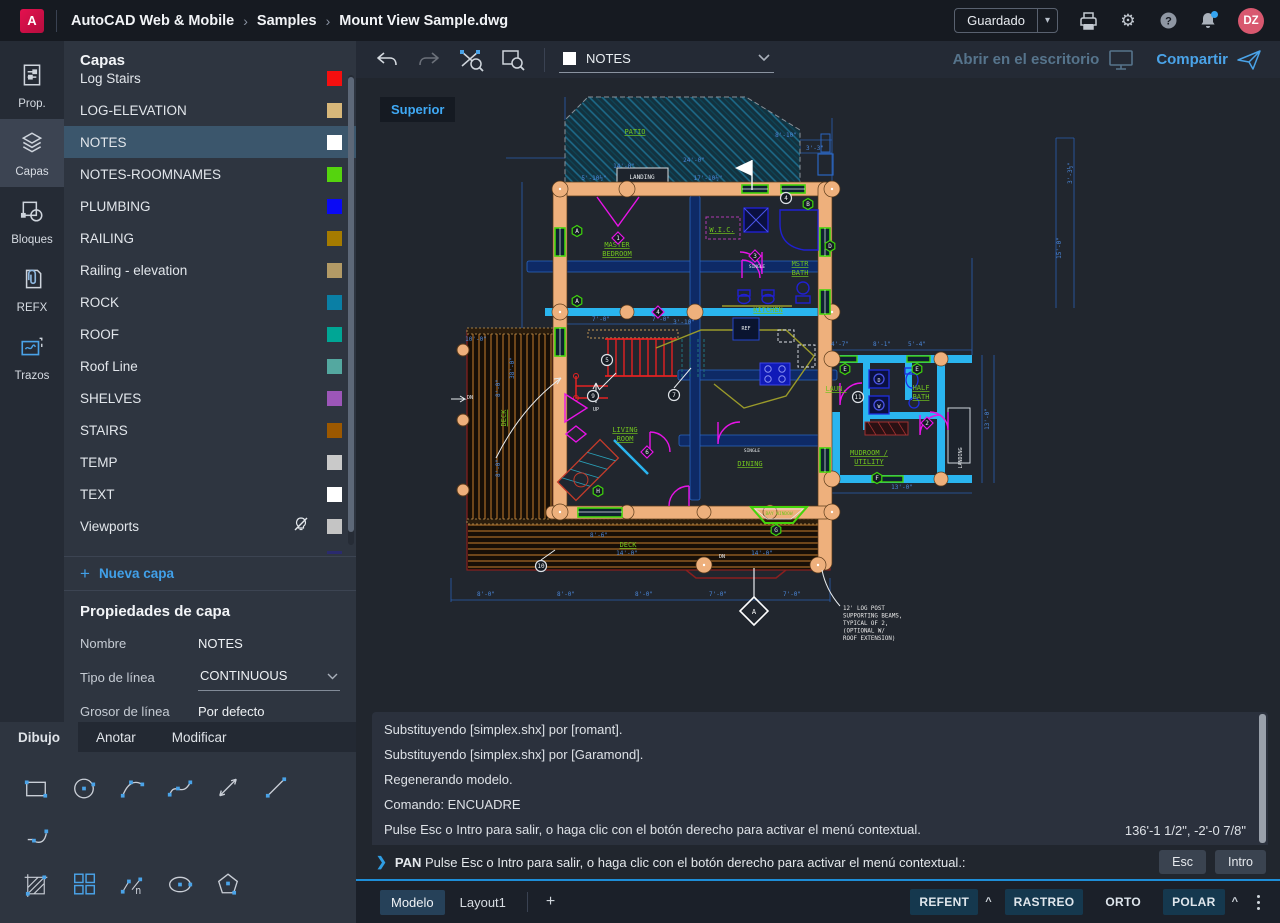  I want to click on layer-row: SHELVES, so click(210, 398).